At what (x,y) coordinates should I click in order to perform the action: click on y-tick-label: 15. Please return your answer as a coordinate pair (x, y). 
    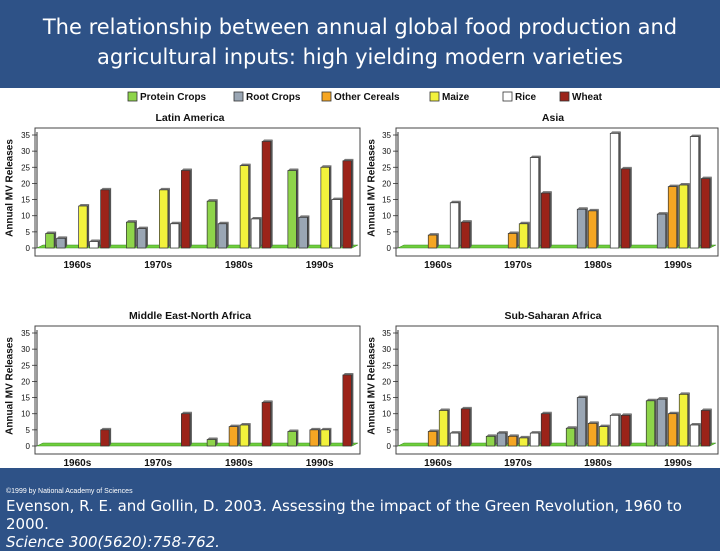
    Looking at the image, I should click on (25, 398).